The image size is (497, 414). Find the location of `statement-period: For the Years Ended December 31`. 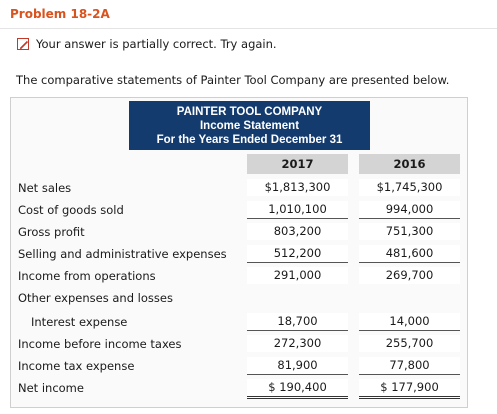

statement-period: For the Years Ended December 31 is located at coordinates (249, 140).